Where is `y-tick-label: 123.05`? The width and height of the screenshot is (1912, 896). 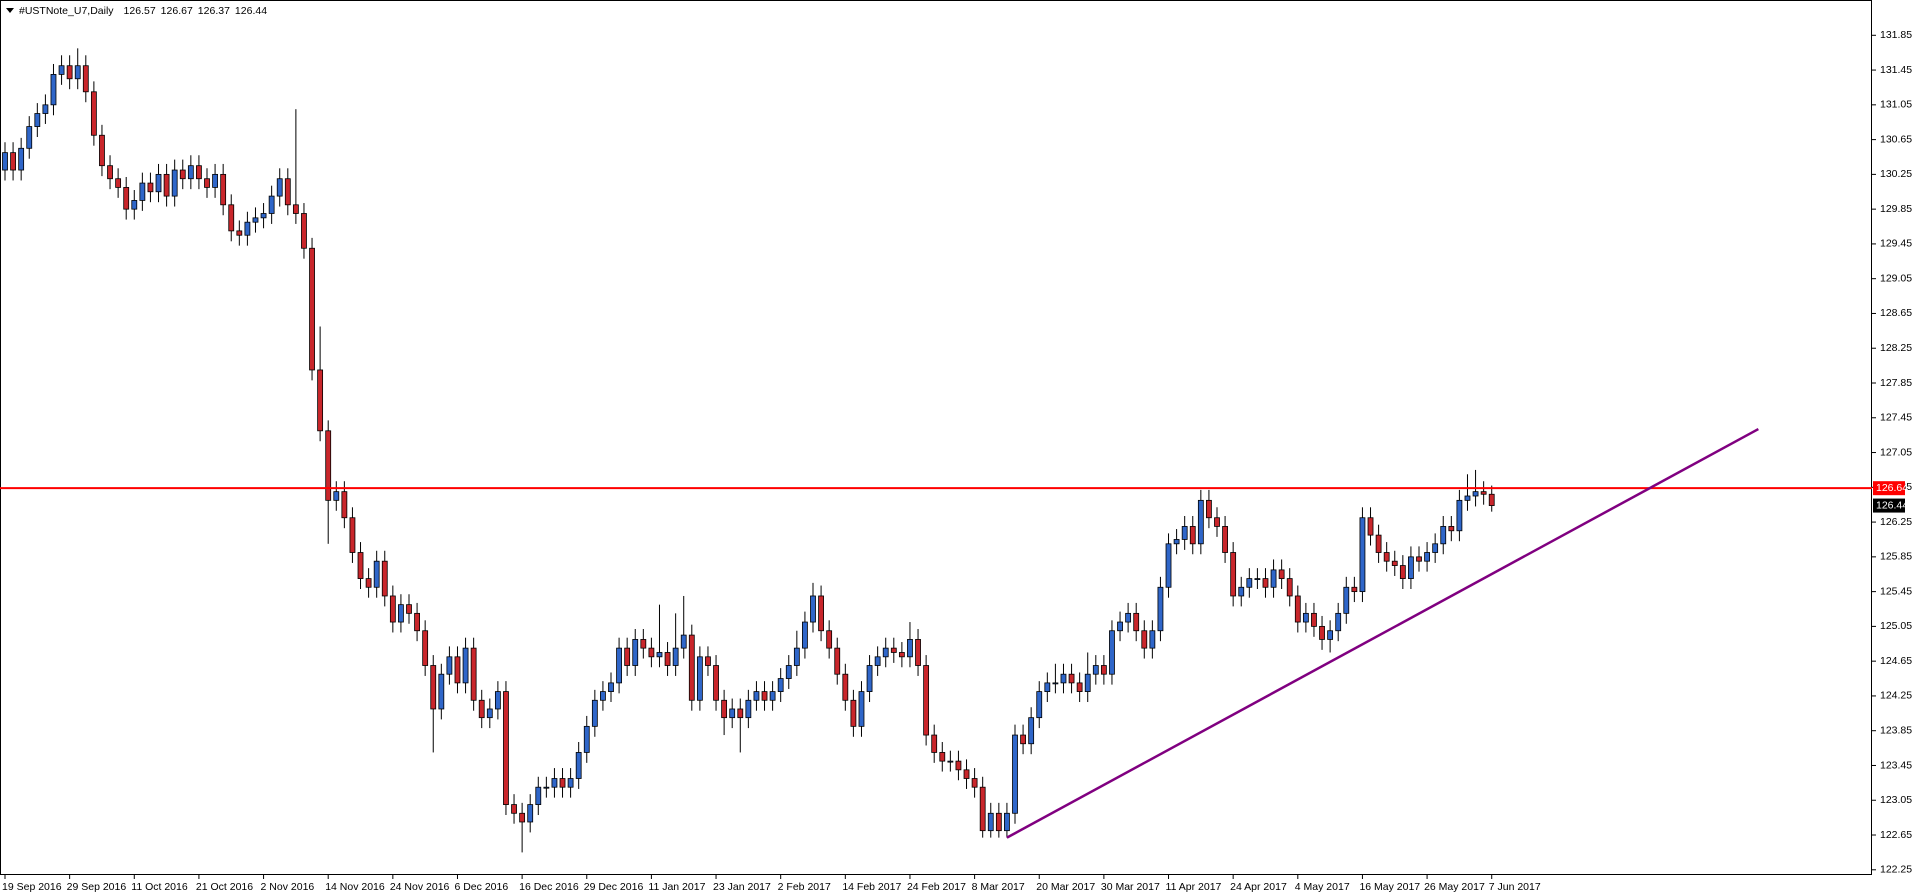
y-tick-label: 123.05 is located at coordinates (1896, 800).